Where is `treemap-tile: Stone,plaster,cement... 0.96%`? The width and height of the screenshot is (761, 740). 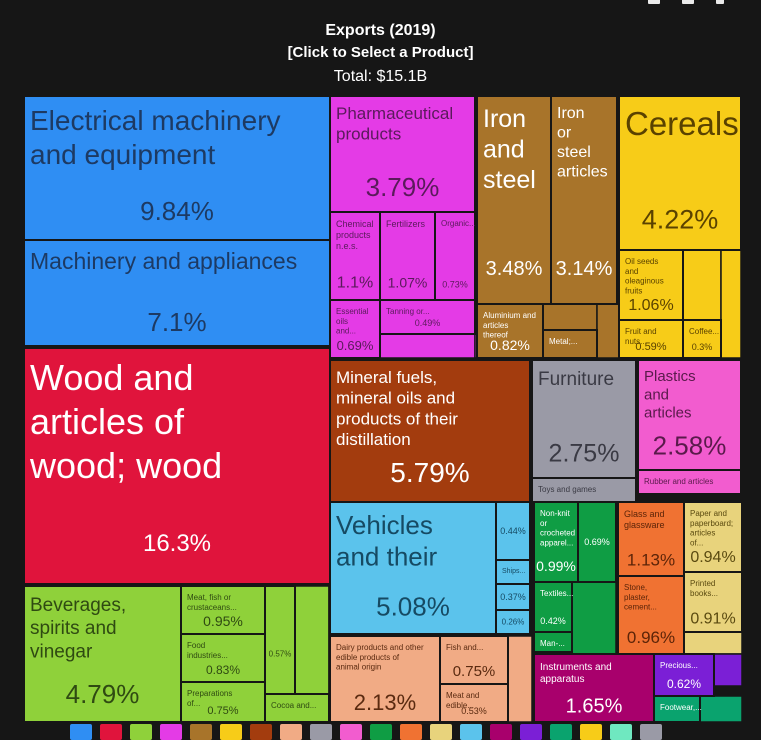 treemap-tile: Stone,plaster,cement... 0.96% is located at coordinates (651, 615).